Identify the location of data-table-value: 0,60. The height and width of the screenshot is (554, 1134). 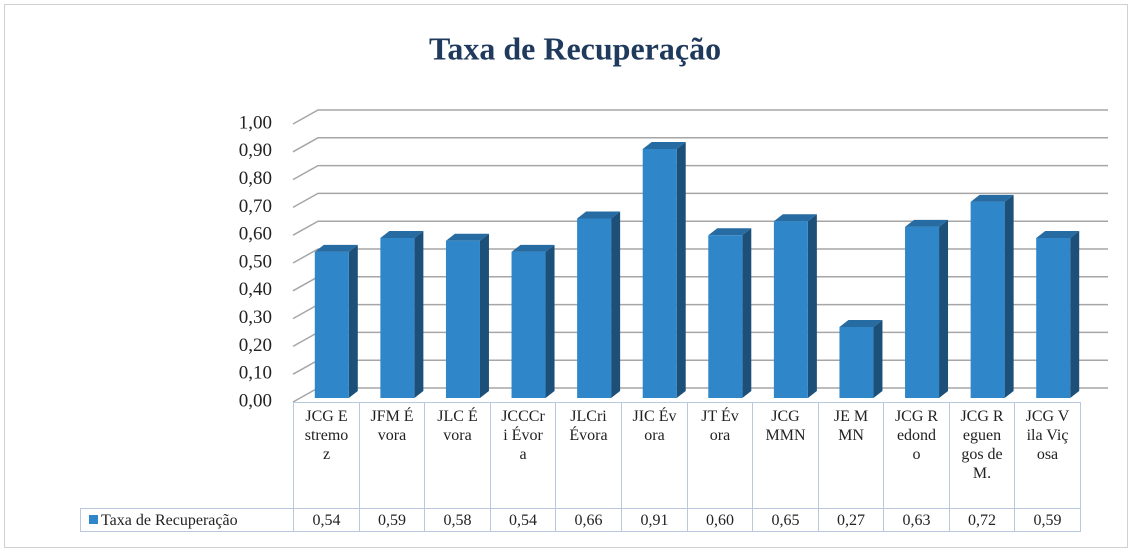
(720, 520).